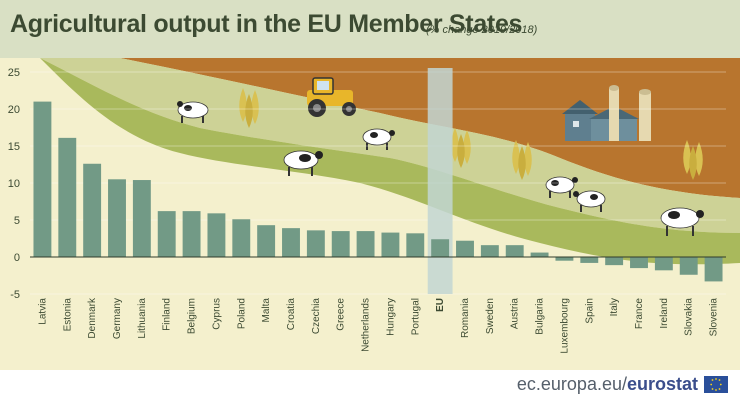  Describe the element at coordinates (713, 269) in the screenshot. I see `bar-slovenia` at that location.